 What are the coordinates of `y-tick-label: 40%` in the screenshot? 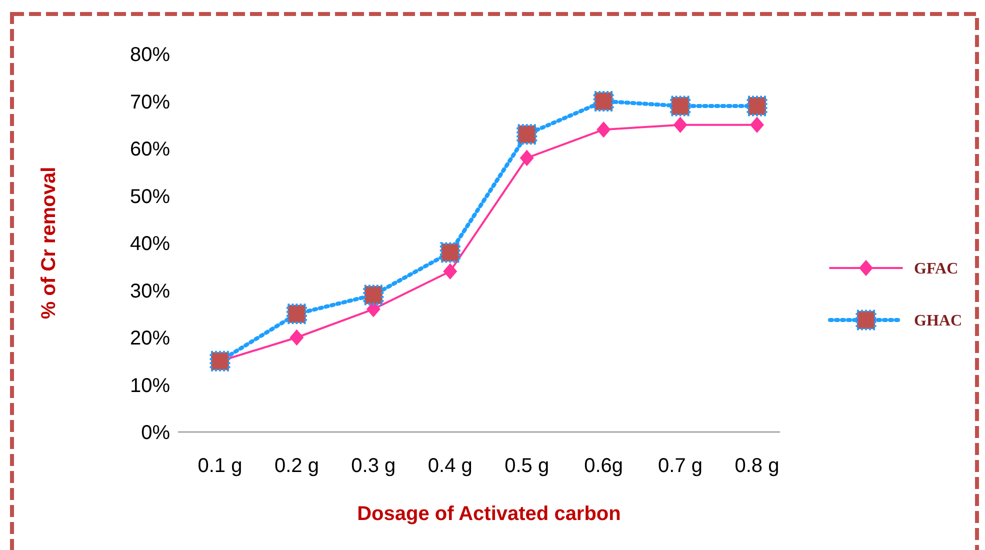 It's located at (150, 244).